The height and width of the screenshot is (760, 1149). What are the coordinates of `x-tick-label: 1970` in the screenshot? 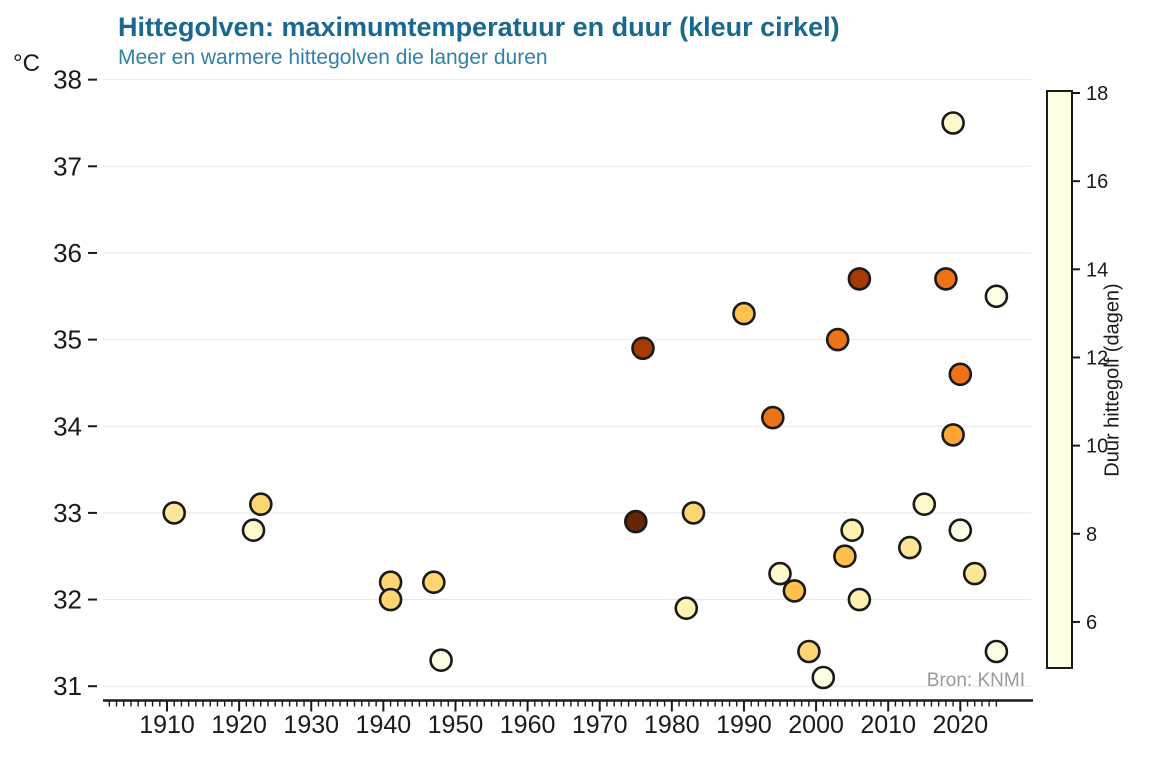 It's located at (600, 725).